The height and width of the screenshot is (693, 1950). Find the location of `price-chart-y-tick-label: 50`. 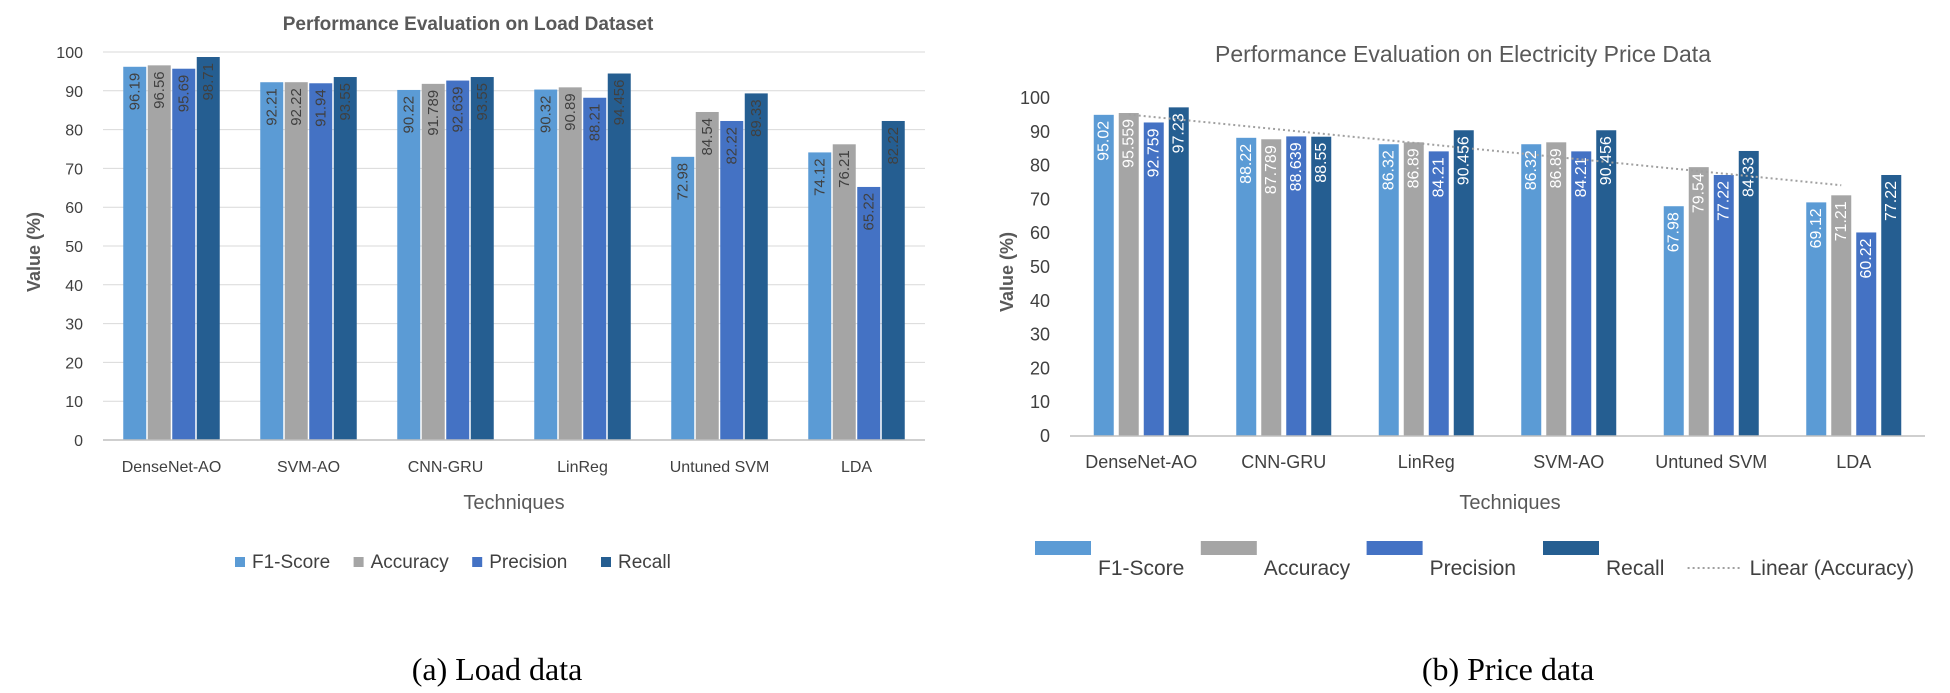

price-chart-y-tick-label: 50 is located at coordinates (1040, 267).